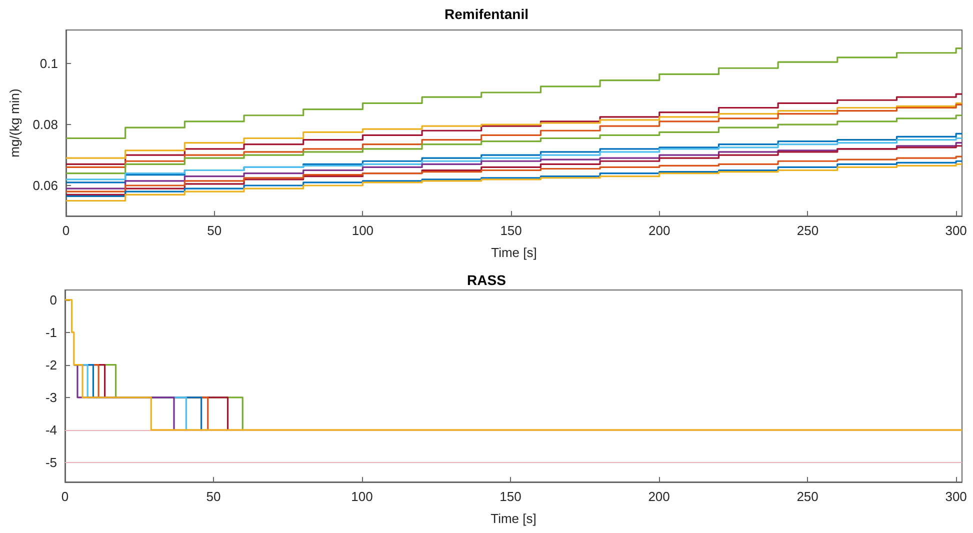  What do you see at coordinates (49, 64) in the screenshot?
I see `y-tick-label: 0.1` at bounding box center [49, 64].